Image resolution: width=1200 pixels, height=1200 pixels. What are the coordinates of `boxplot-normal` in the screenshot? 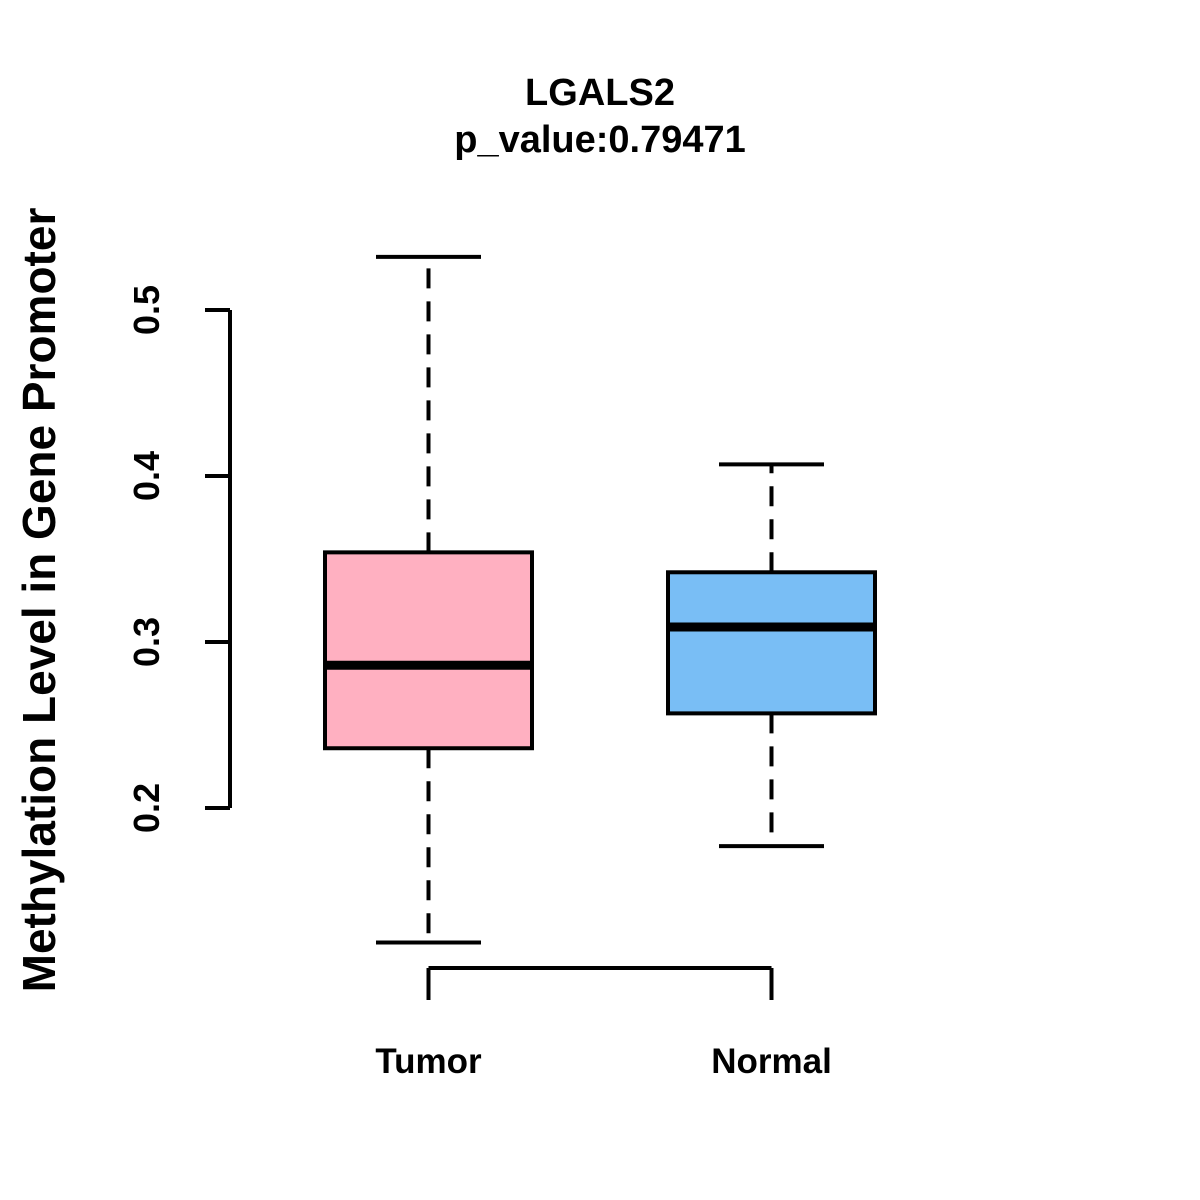 It's located at (771, 655).